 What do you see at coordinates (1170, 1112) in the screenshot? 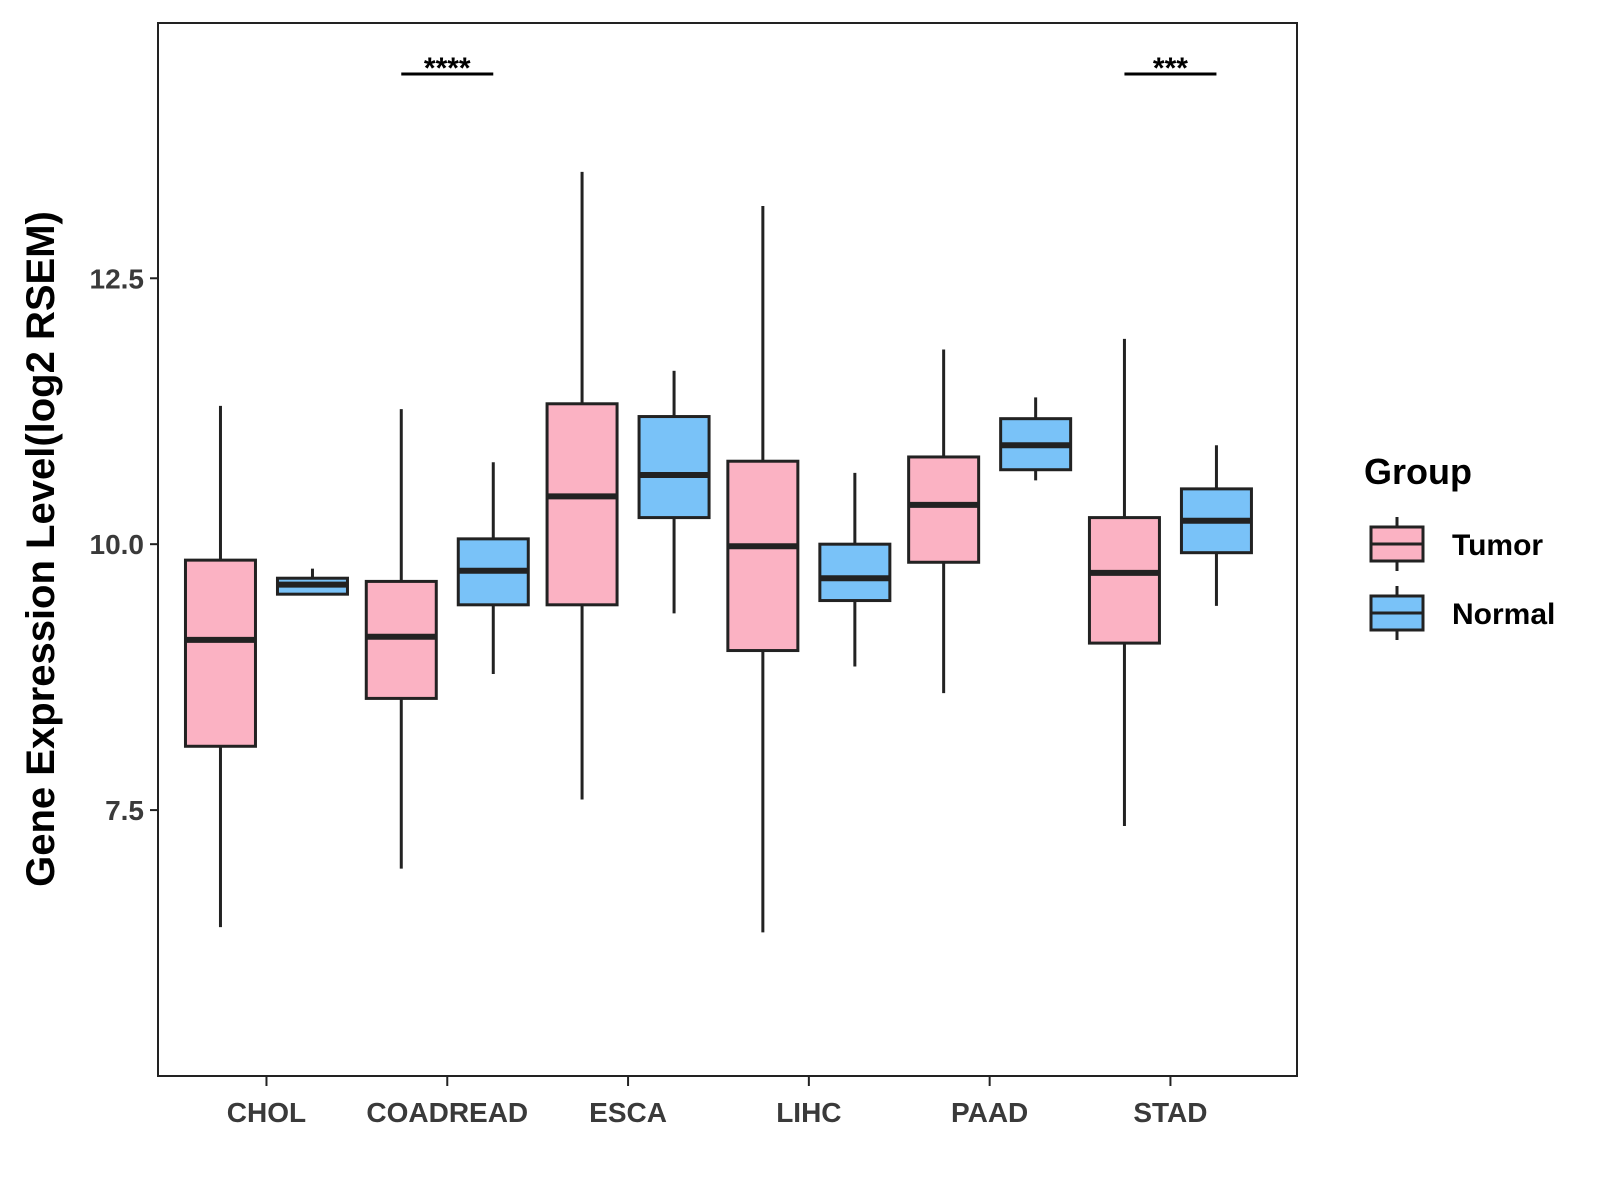
I see `x-tick-label: STAD` at bounding box center [1170, 1112].